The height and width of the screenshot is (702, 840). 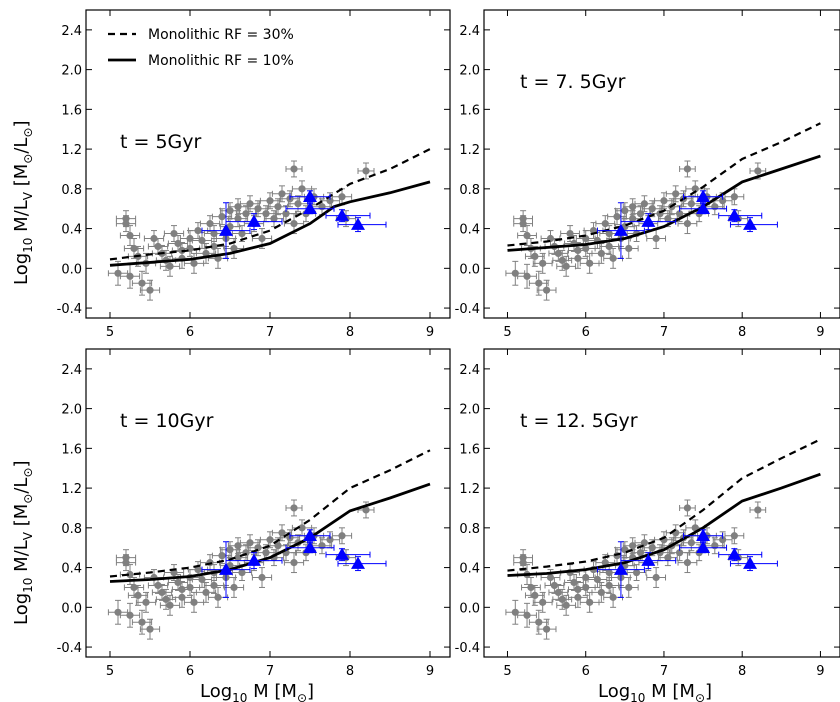 What do you see at coordinates (161, 142) in the screenshot?
I see `panel-time-label: t = 5Gyr` at bounding box center [161, 142].